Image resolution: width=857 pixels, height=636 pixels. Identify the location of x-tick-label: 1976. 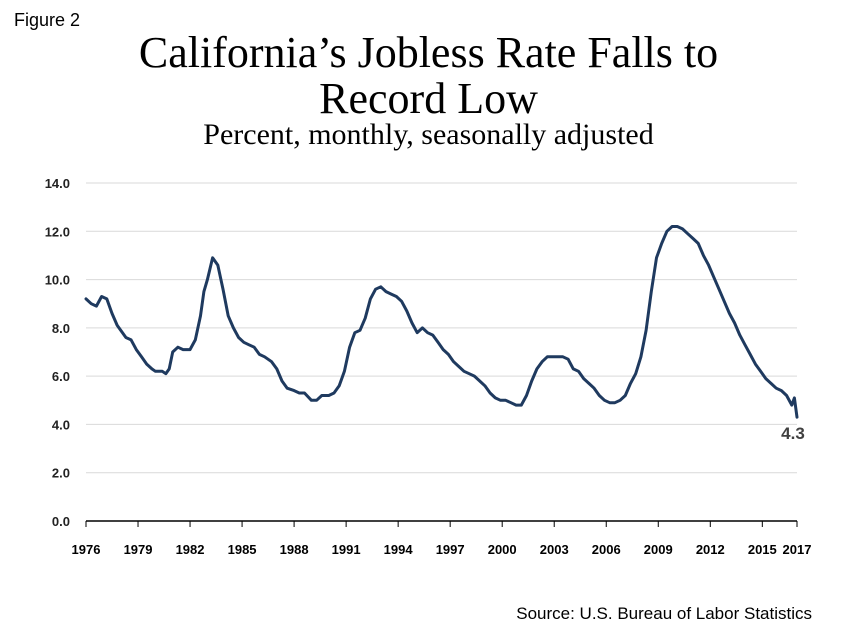
(86, 549).